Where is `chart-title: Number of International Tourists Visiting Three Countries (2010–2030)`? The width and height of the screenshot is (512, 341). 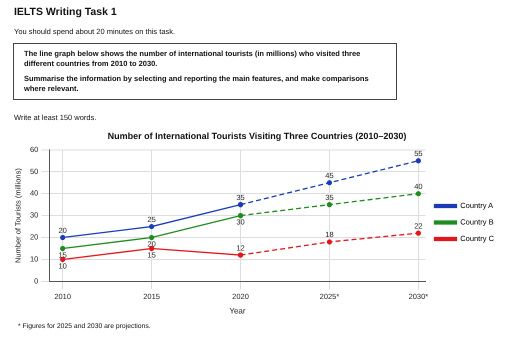 chart-title: Number of International Tourists Visiting Three Countries (2010–2030) is located at coordinates (257, 135).